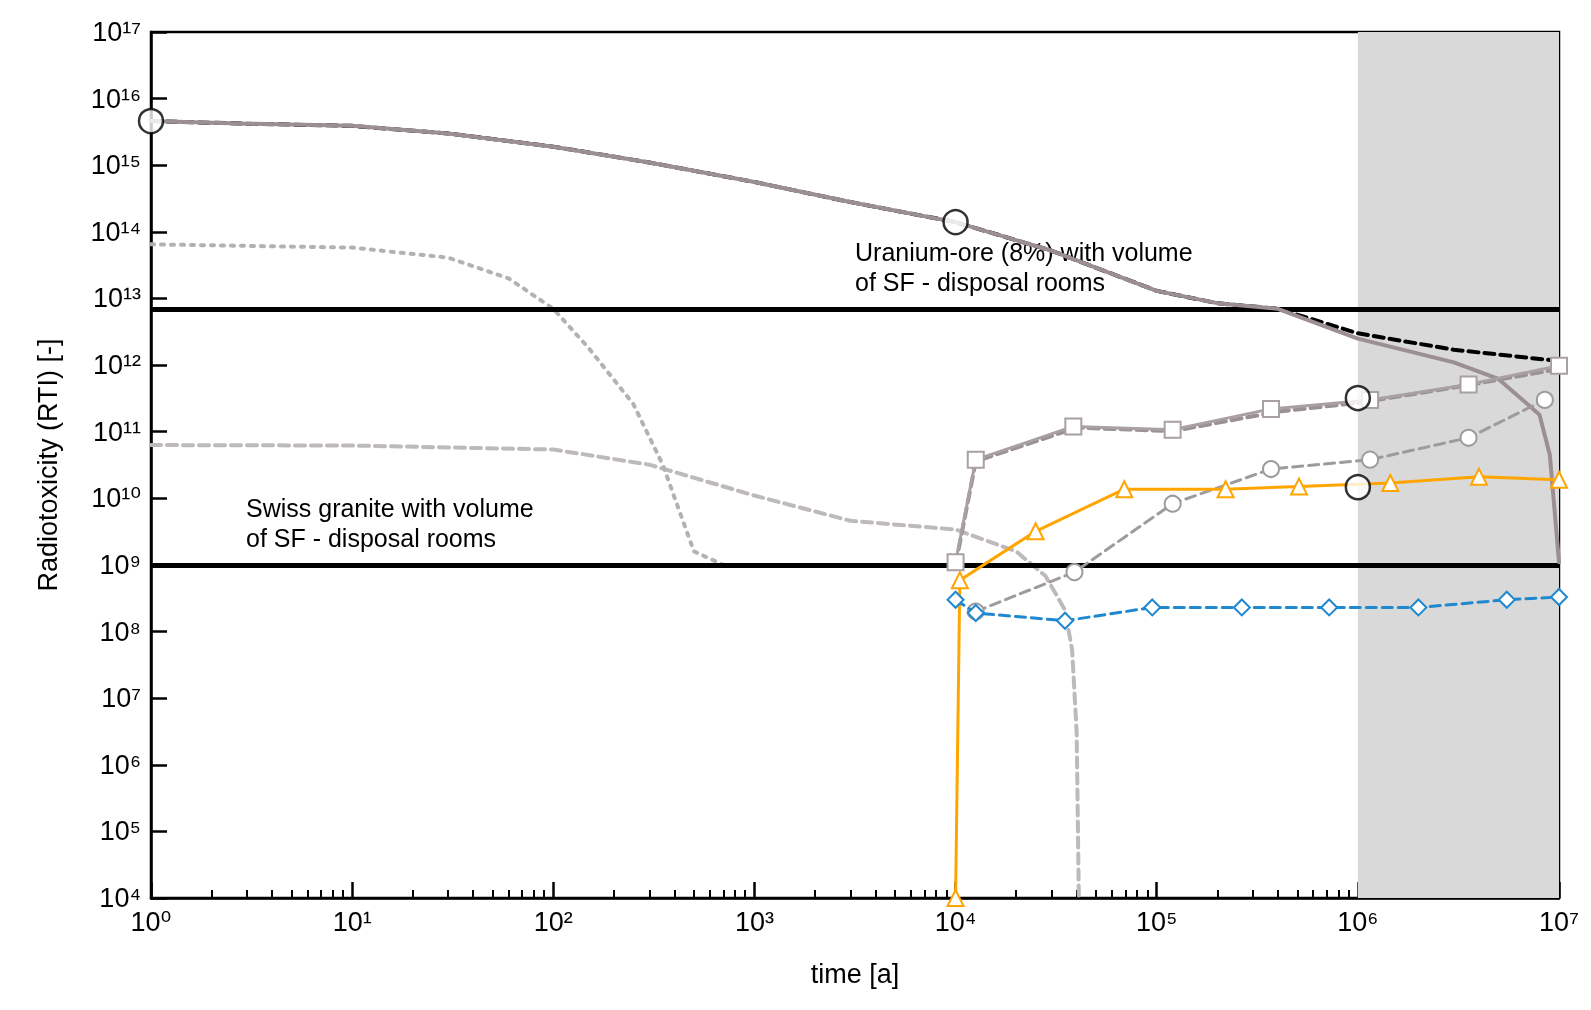 The height and width of the screenshot is (1010, 1591). Describe the element at coordinates (390, 522) in the screenshot. I see `ref-line-label: Swiss granite with volume of SF - disposal rooms` at that location.